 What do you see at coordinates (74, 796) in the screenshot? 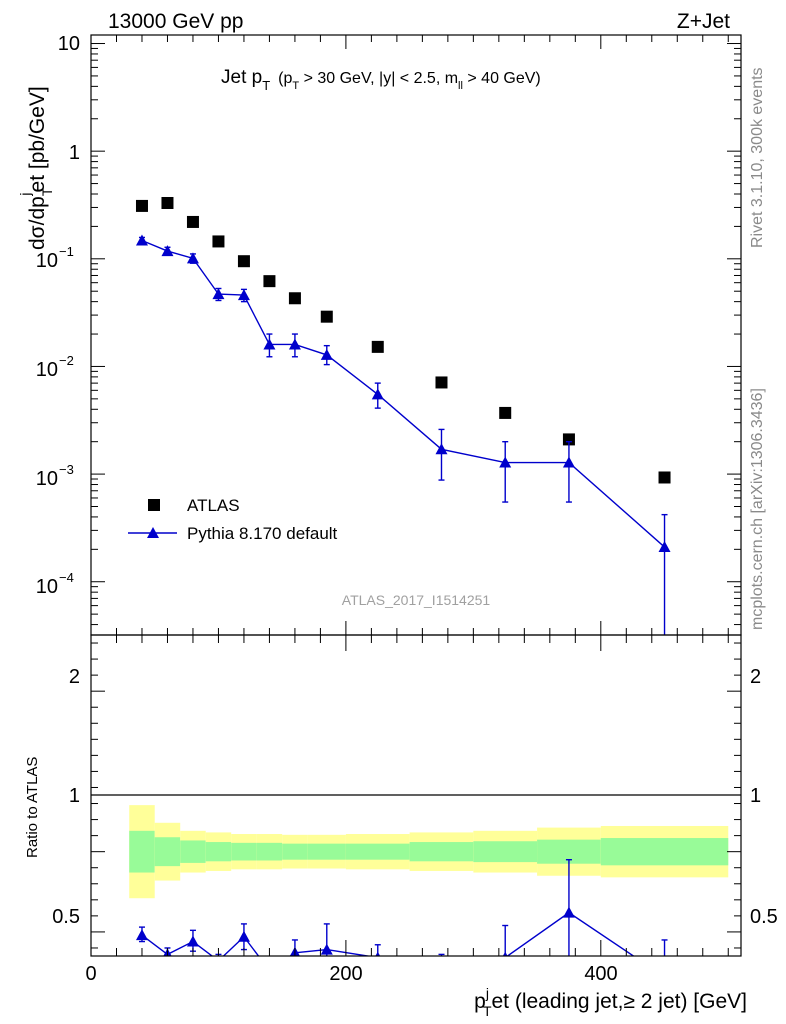
I see `ratio-y-tick-1: 1` at bounding box center [74, 796].